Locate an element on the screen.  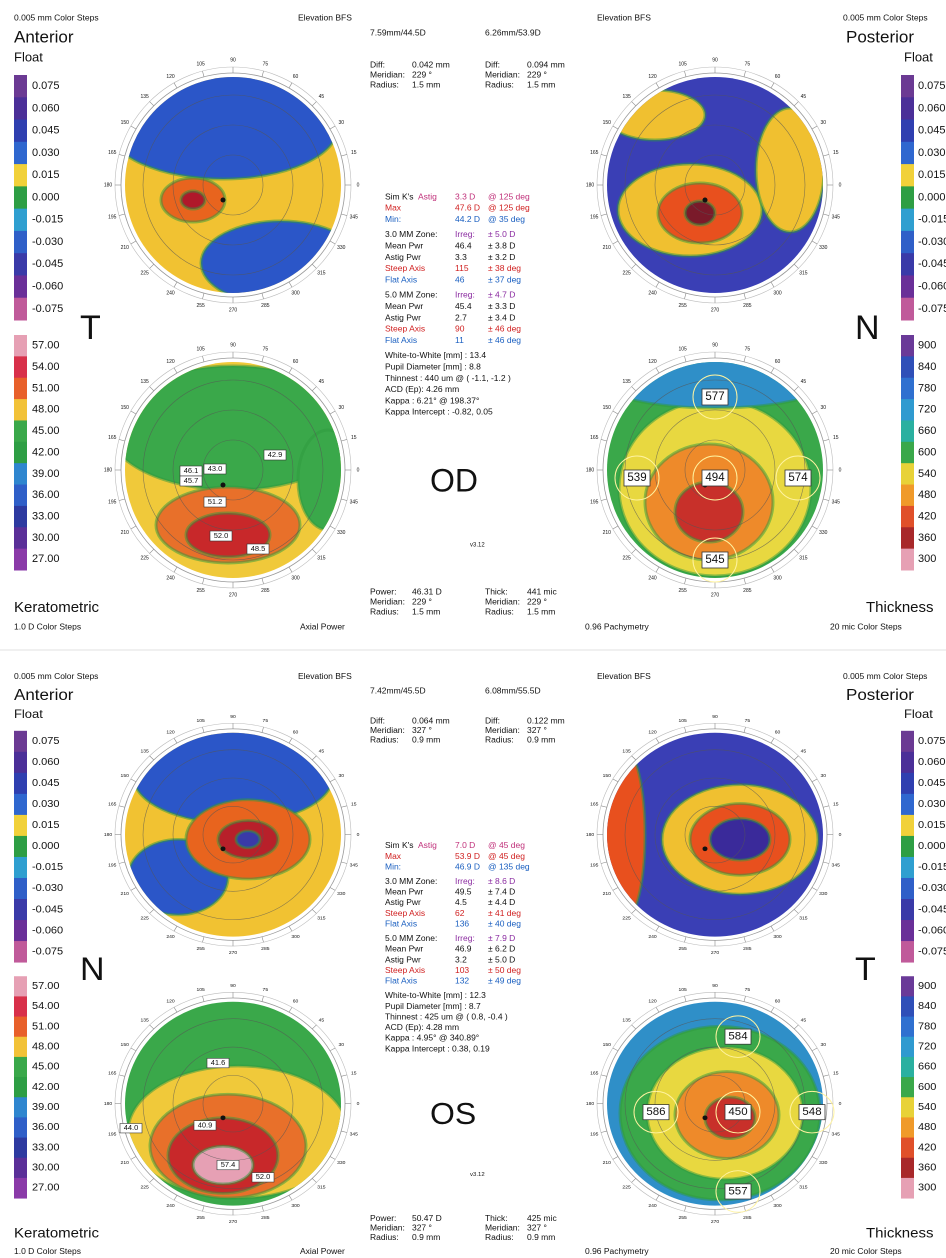
angle-label: 75 is located at coordinates (748, 65).